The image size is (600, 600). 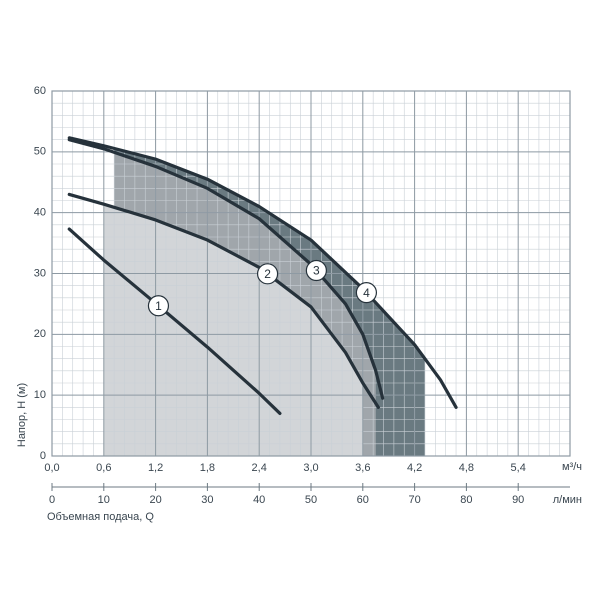 I want to click on x-tick-label: 1,2, so click(x=155, y=468).